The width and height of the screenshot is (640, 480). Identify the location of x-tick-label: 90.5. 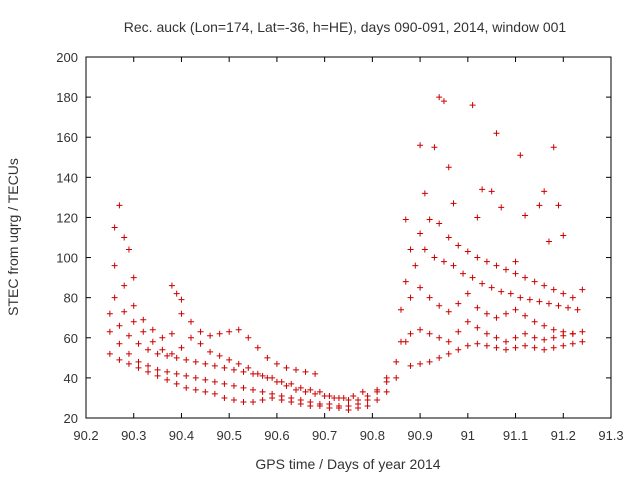
(229, 435).